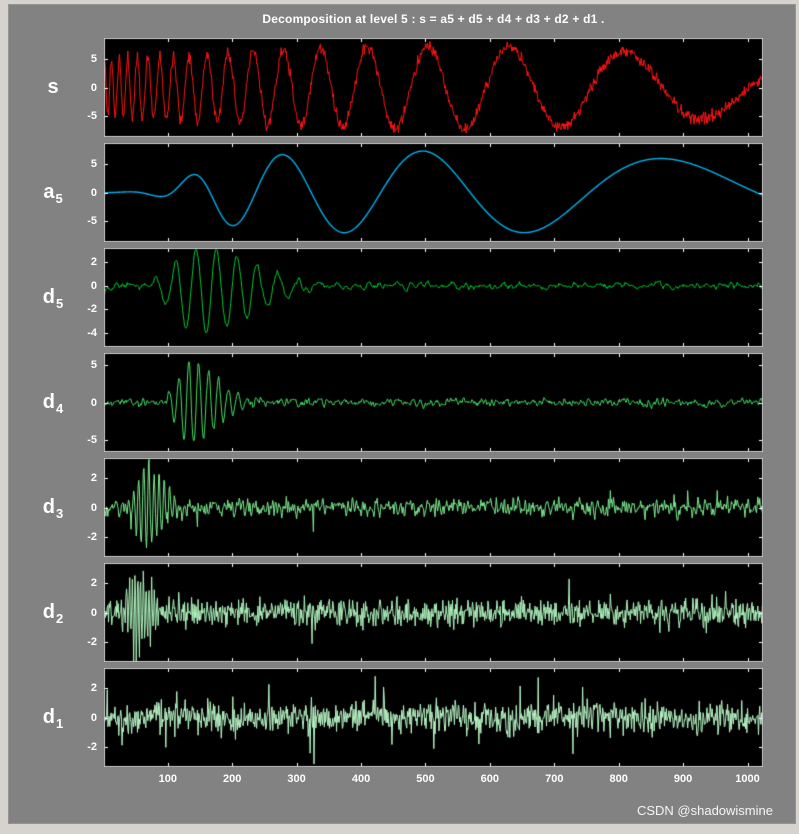 Image resolution: width=799 pixels, height=834 pixels. Describe the element at coordinates (490, 779) in the screenshot. I see `x-tick-label: 600` at that location.